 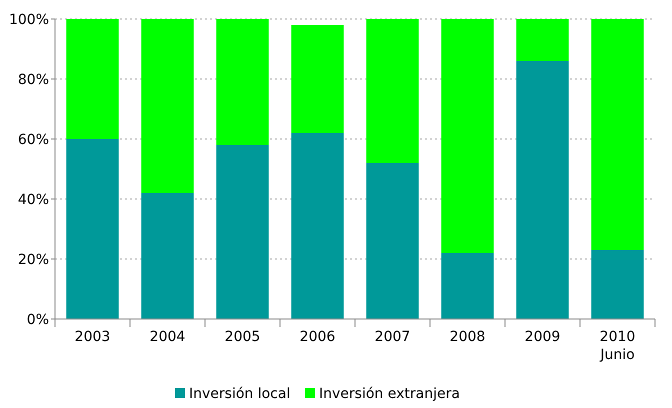 I want to click on y-tick-label: 100%, so click(x=28, y=20).